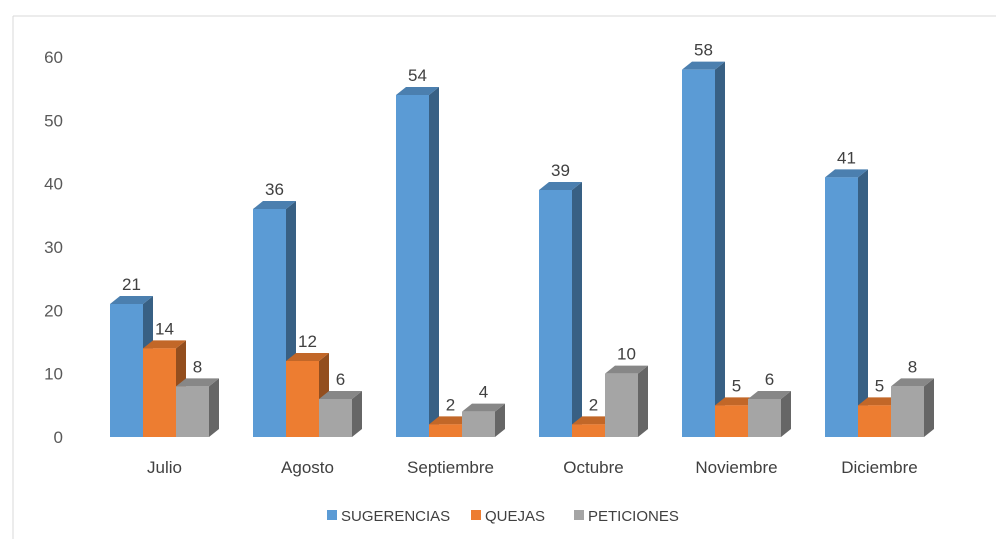 The height and width of the screenshot is (539, 996). I want to click on legend-item-quejas: QUEJAS, so click(508, 516).